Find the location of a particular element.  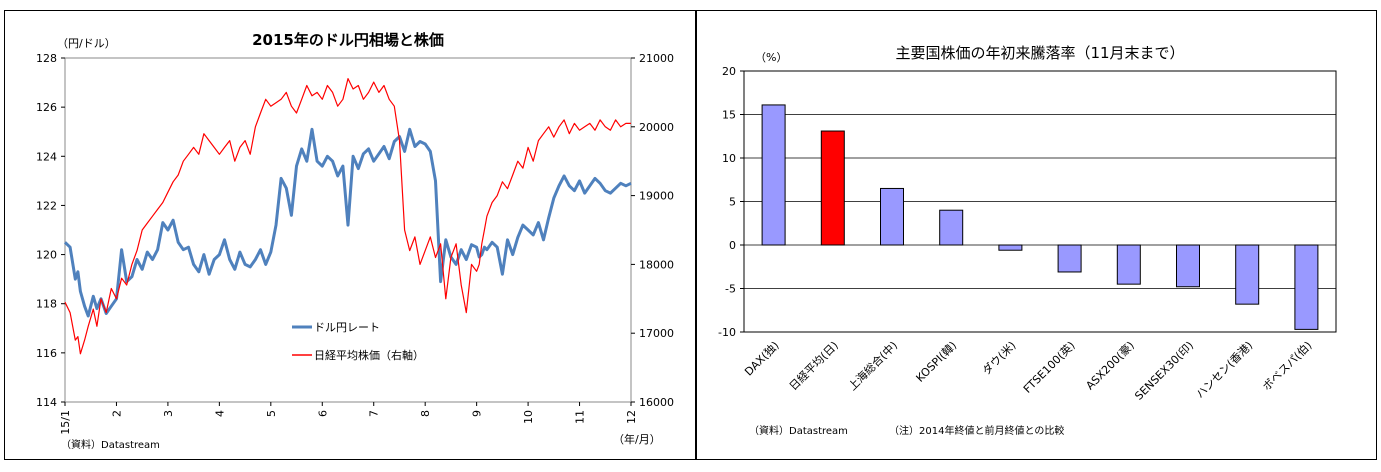

category-label-9: ハンセン(香港) is located at coordinates (1224, 370).